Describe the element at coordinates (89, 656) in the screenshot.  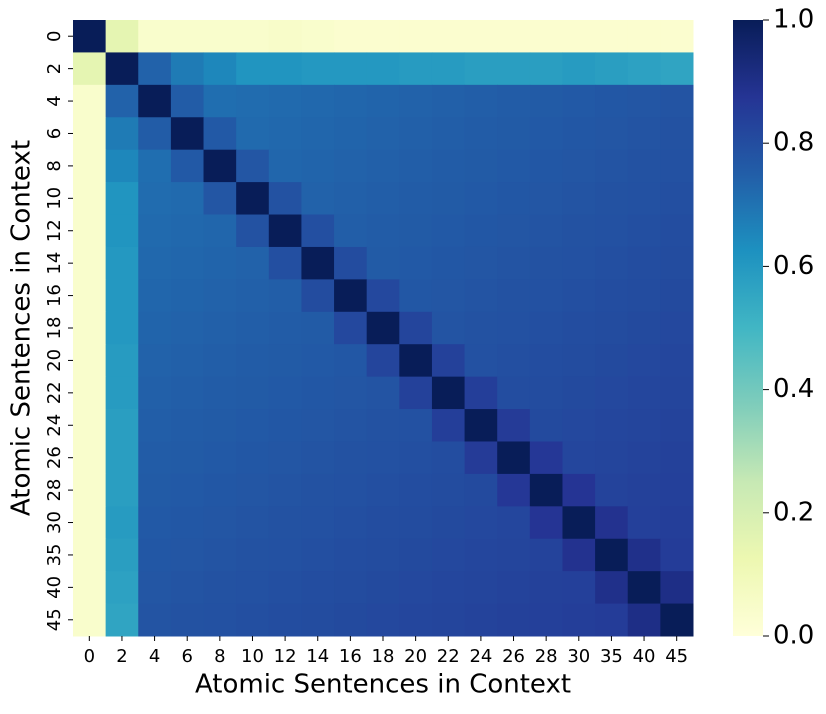
I see `x-tick-label: 0` at that location.